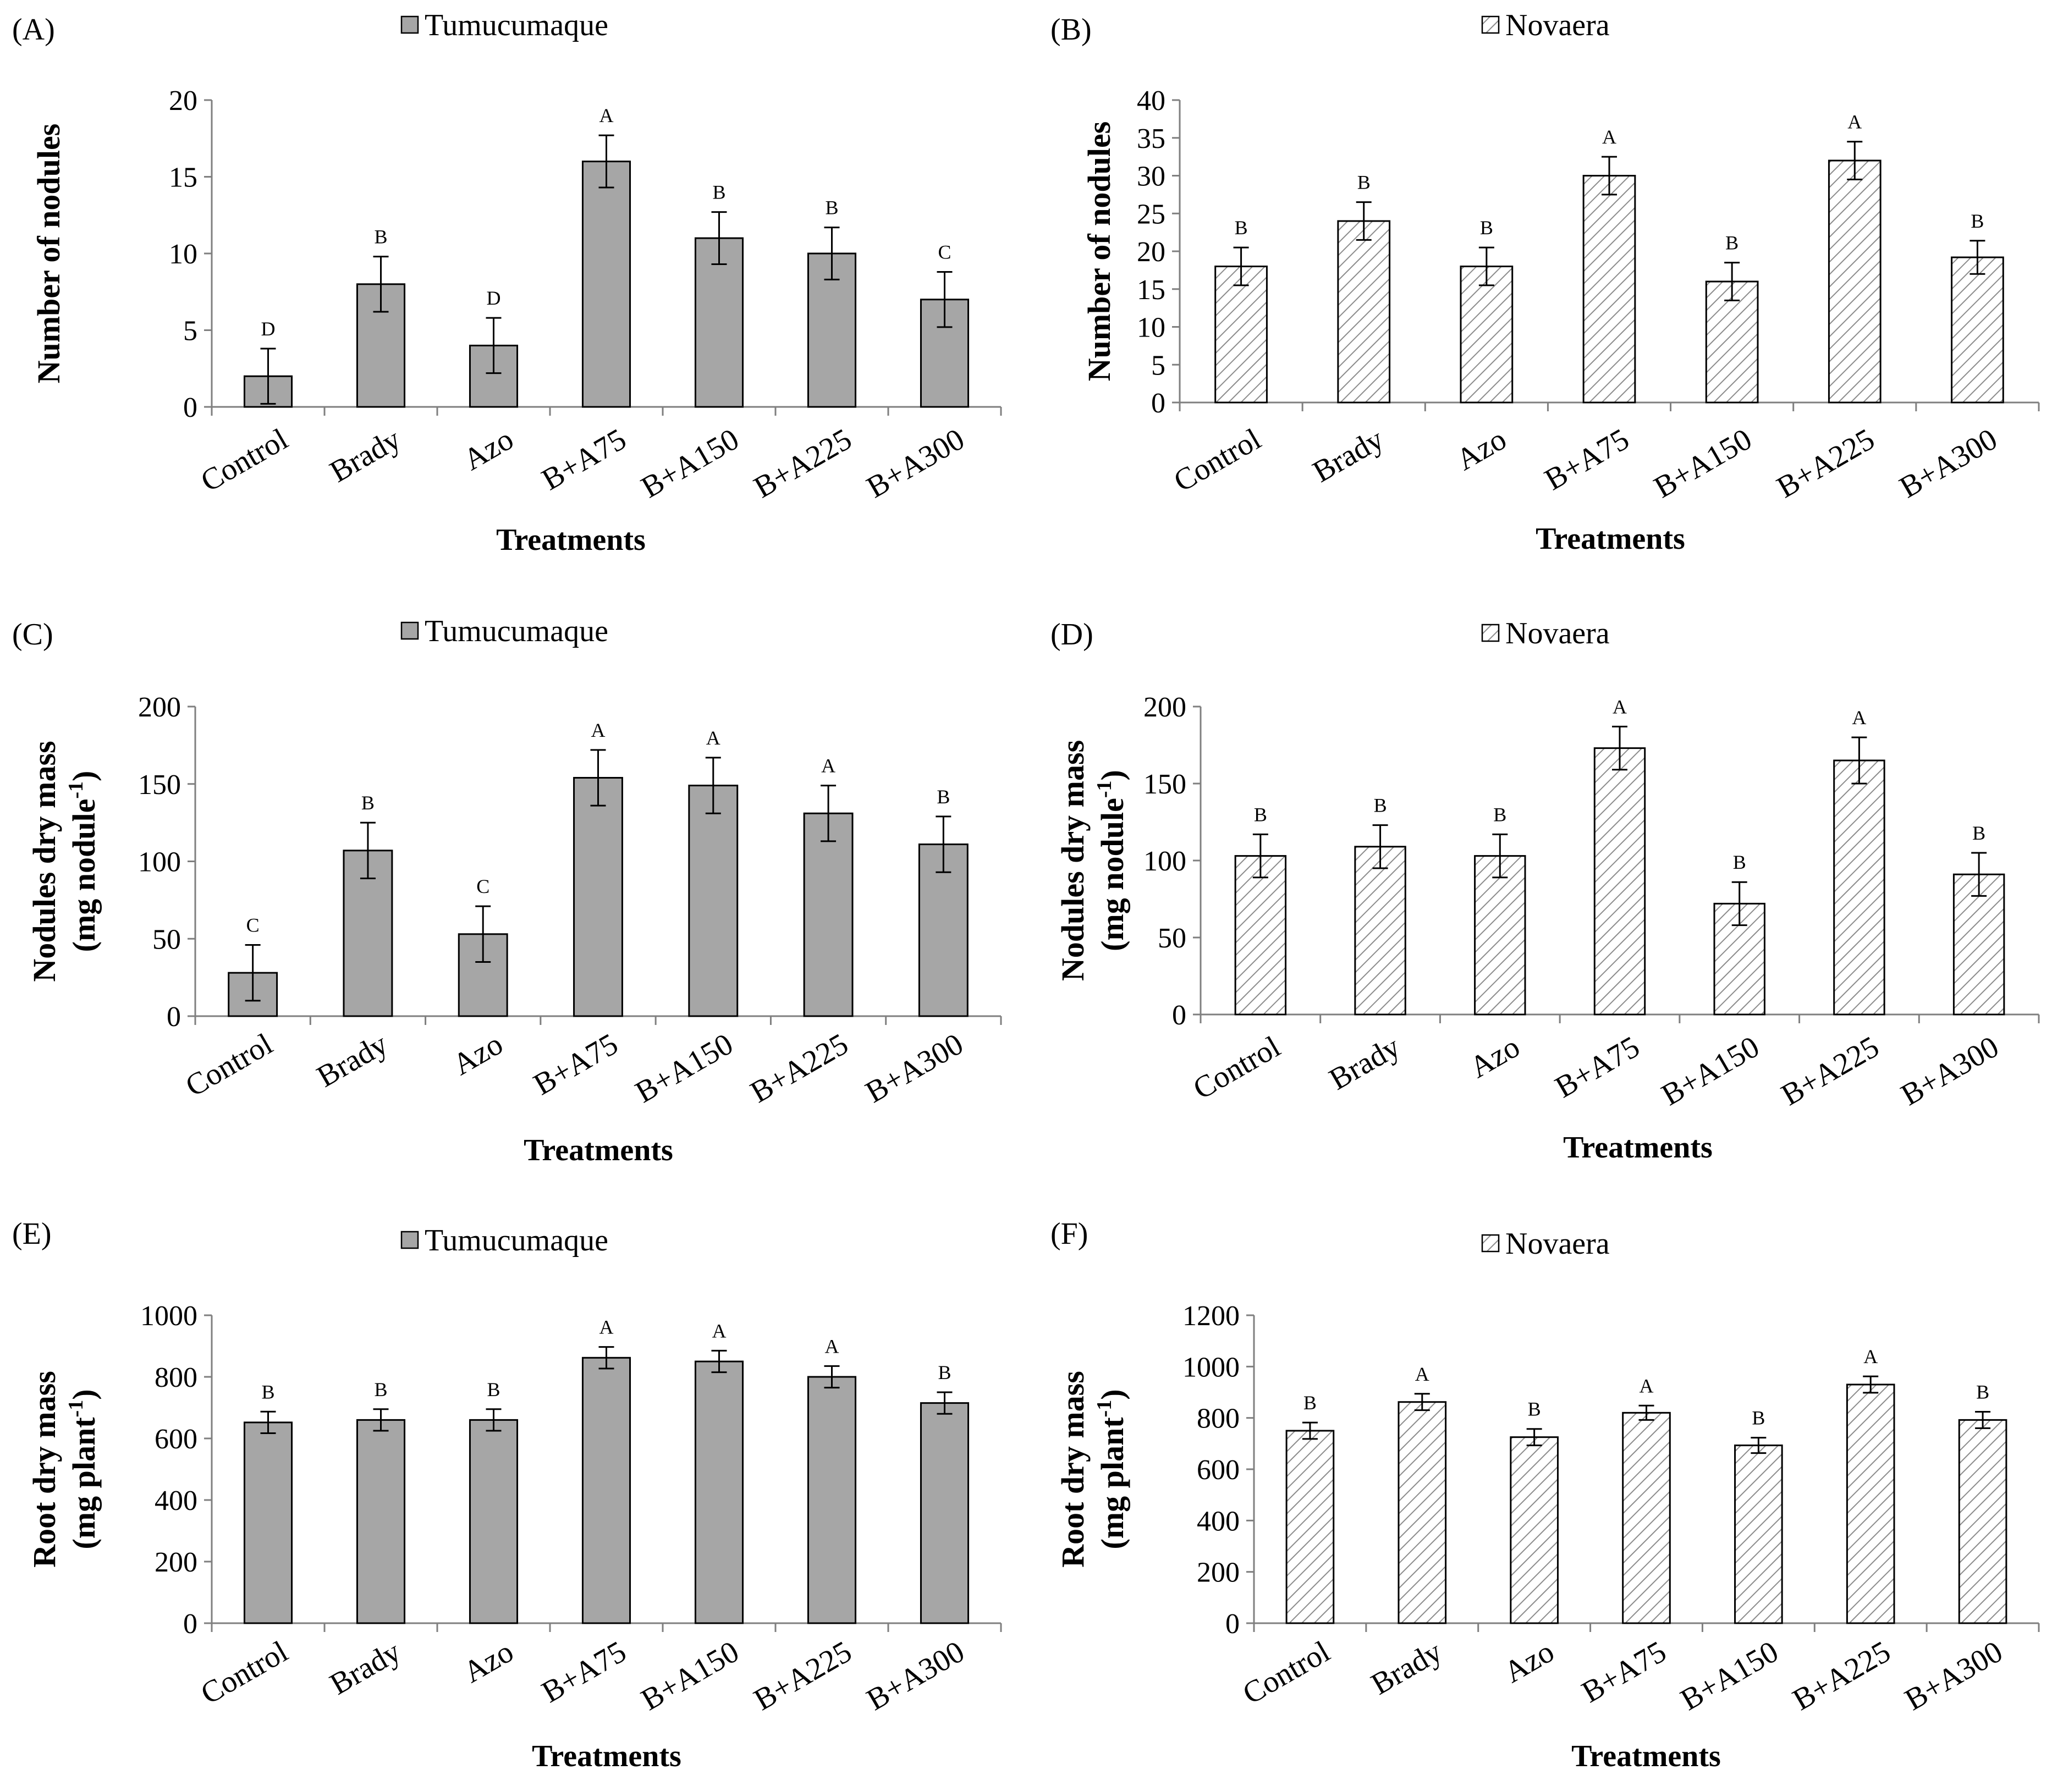 The image size is (2052, 1792). I want to click on bar-B+A300, so click(1977, 330).